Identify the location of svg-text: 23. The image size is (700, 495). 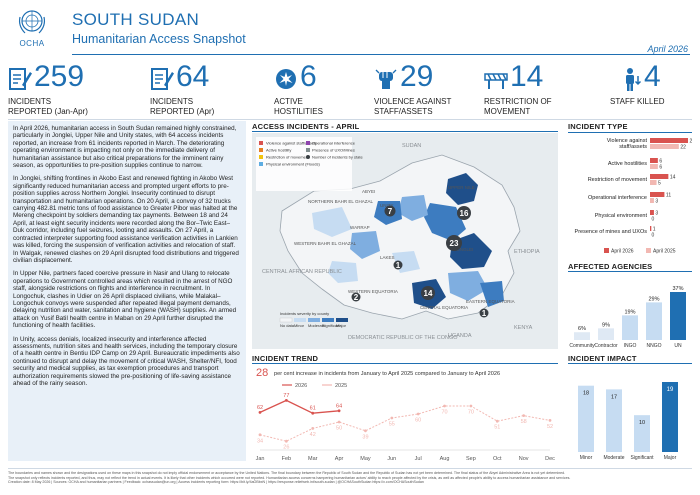
(454, 243).